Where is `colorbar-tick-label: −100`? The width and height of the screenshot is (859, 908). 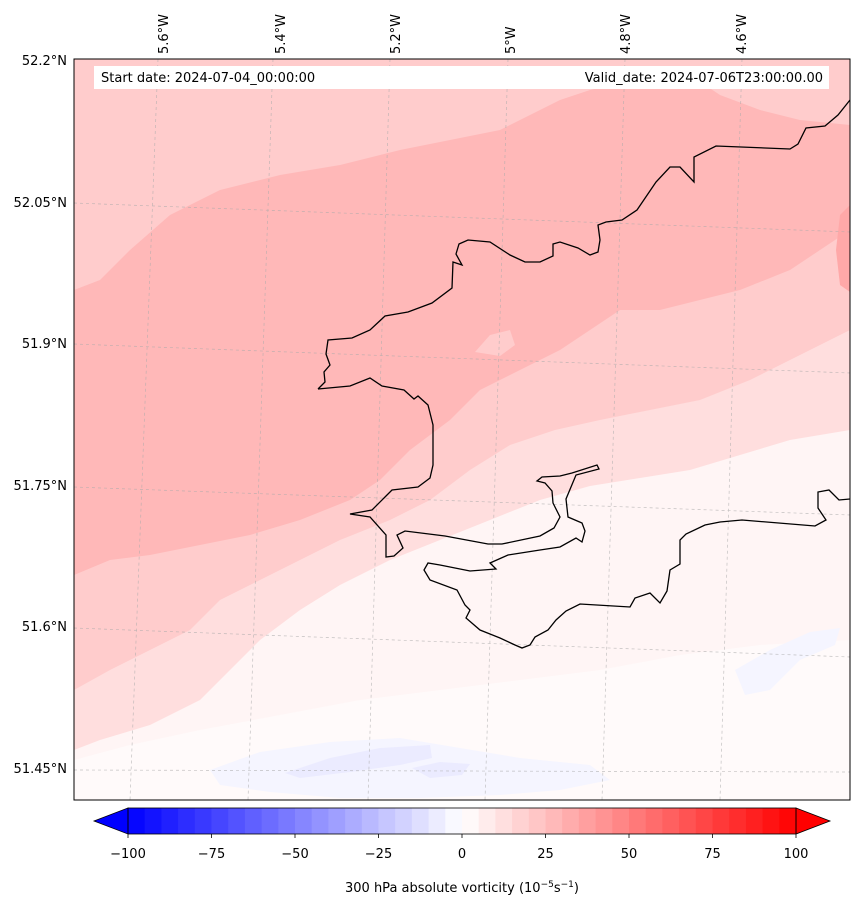
colorbar-tick-label: −100 is located at coordinates (128, 854).